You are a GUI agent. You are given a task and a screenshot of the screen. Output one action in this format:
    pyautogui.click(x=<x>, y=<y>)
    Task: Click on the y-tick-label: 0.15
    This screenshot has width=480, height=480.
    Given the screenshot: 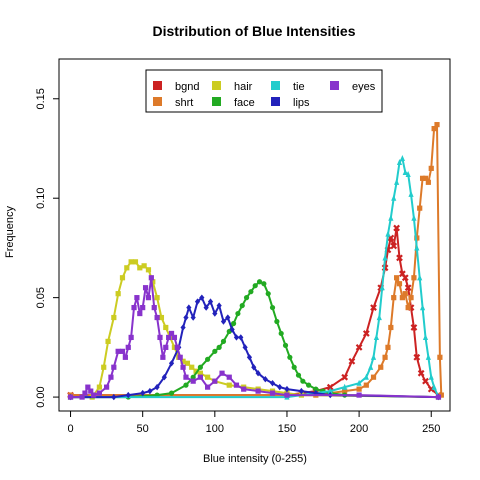 What is the action you would take?
    pyautogui.click(x=41, y=98)
    